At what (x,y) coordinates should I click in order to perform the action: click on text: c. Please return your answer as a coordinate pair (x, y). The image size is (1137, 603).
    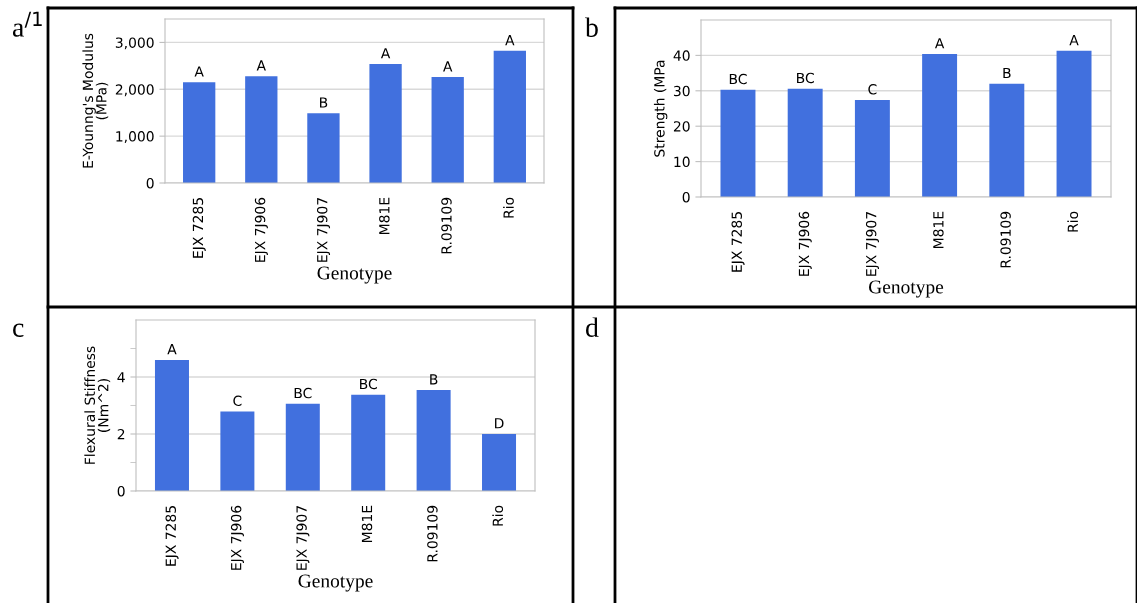
    Looking at the image, I should click on (18, 330).